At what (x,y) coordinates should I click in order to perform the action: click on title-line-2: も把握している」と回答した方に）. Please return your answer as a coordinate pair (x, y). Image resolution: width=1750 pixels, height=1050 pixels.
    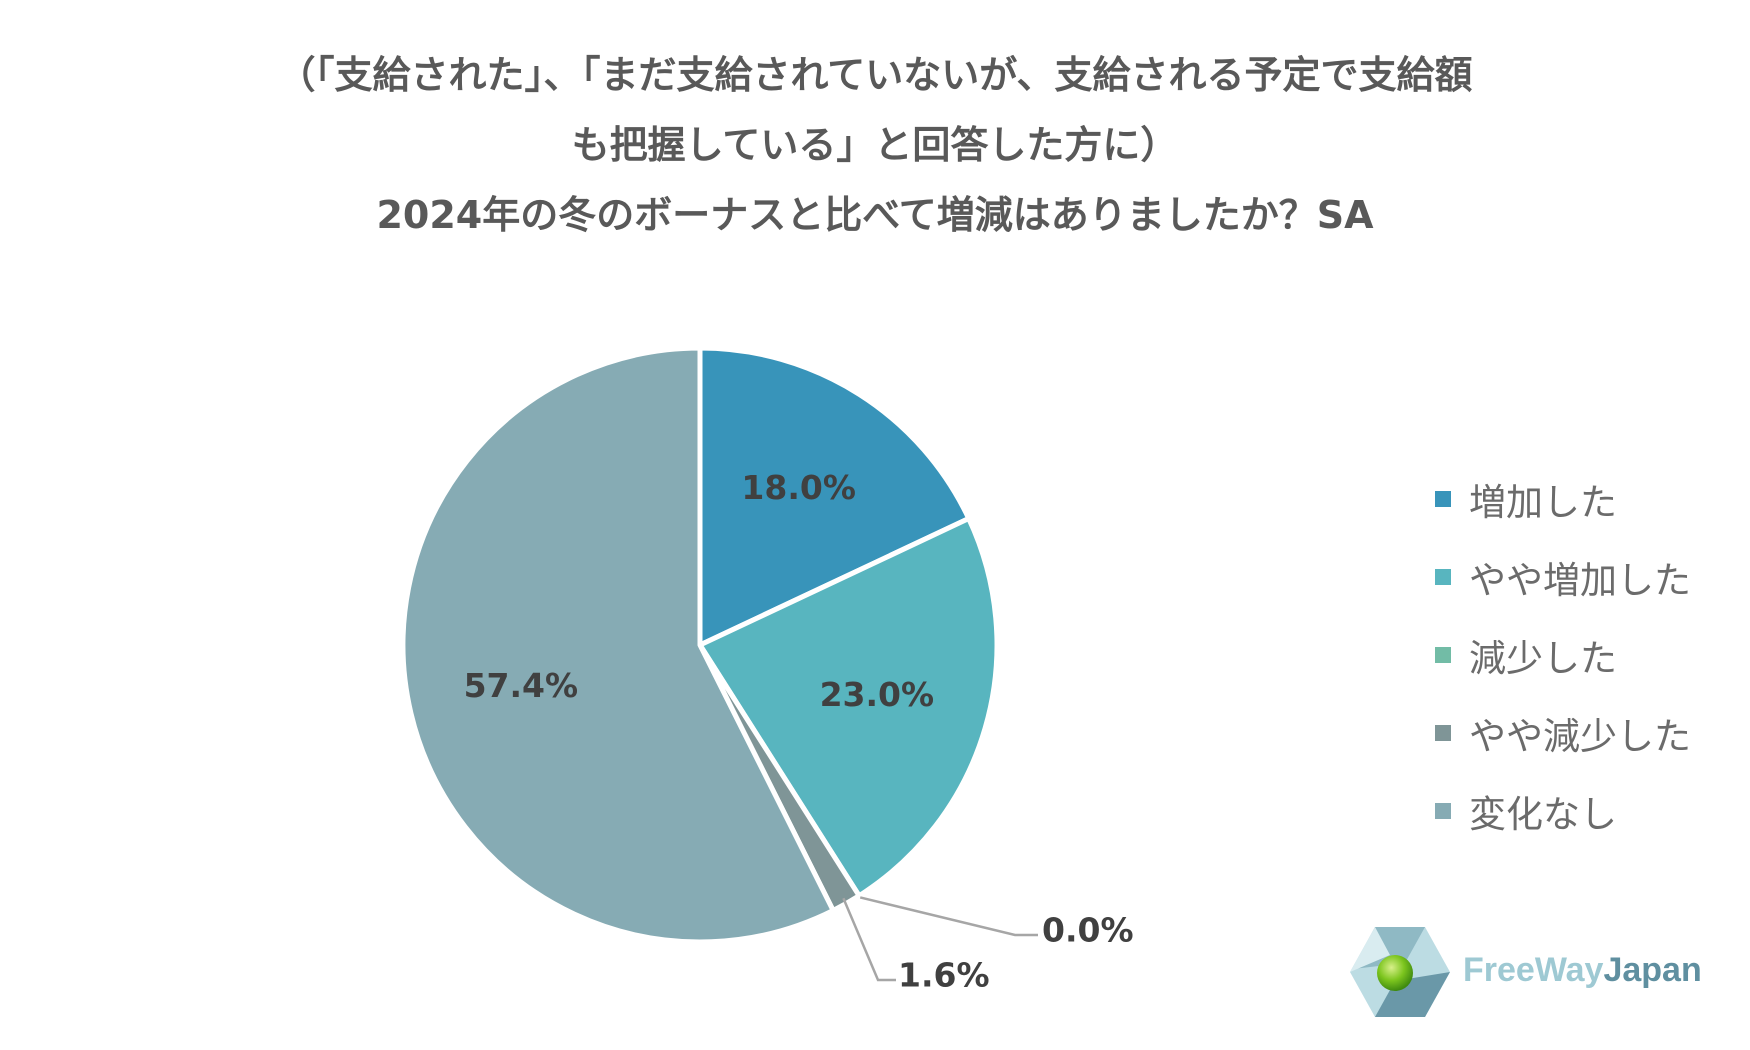
    Looking at the image, I should click on (875, 145).